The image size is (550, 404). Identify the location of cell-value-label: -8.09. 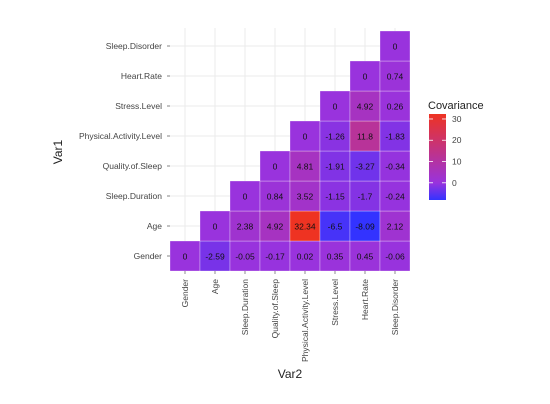
(365, 227).